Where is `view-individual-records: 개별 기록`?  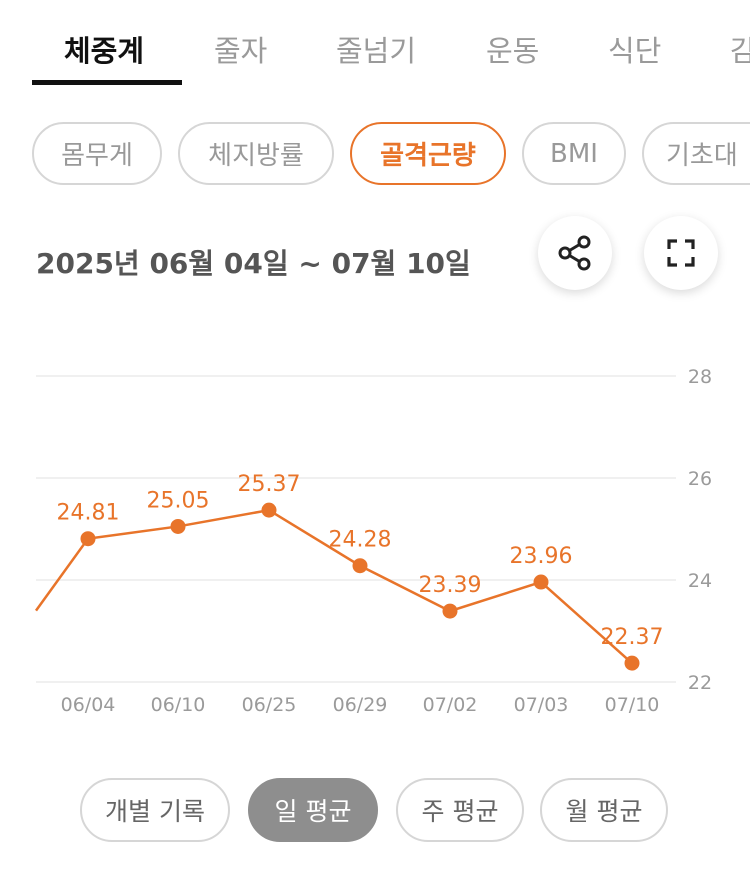 view-individual-records: 개별 기록 is located at coordinates (155, 810).